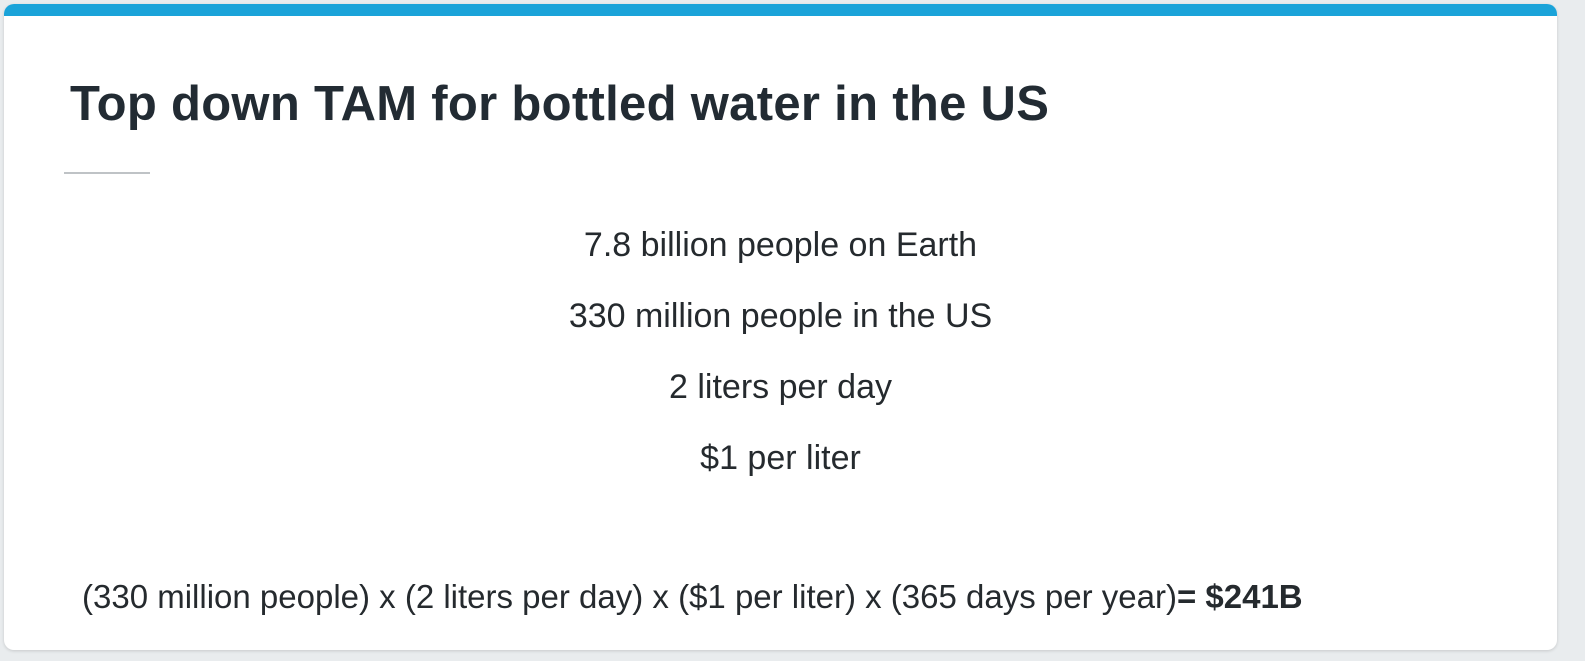 This screenshot has height=661, width=1585. What do you see at coordinates (107, 173) in the screenshot?
I see `title-divider` at bounding box center [107, 173].